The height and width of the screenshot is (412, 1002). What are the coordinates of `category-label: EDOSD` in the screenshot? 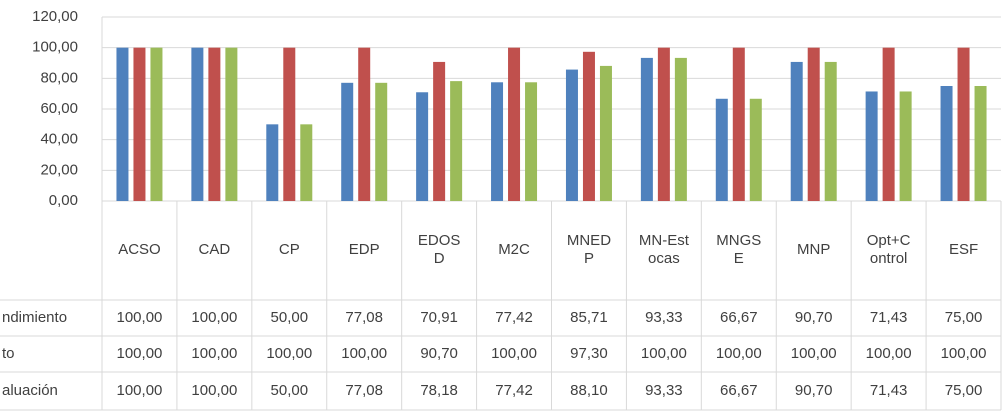 It's located at (439, 249).